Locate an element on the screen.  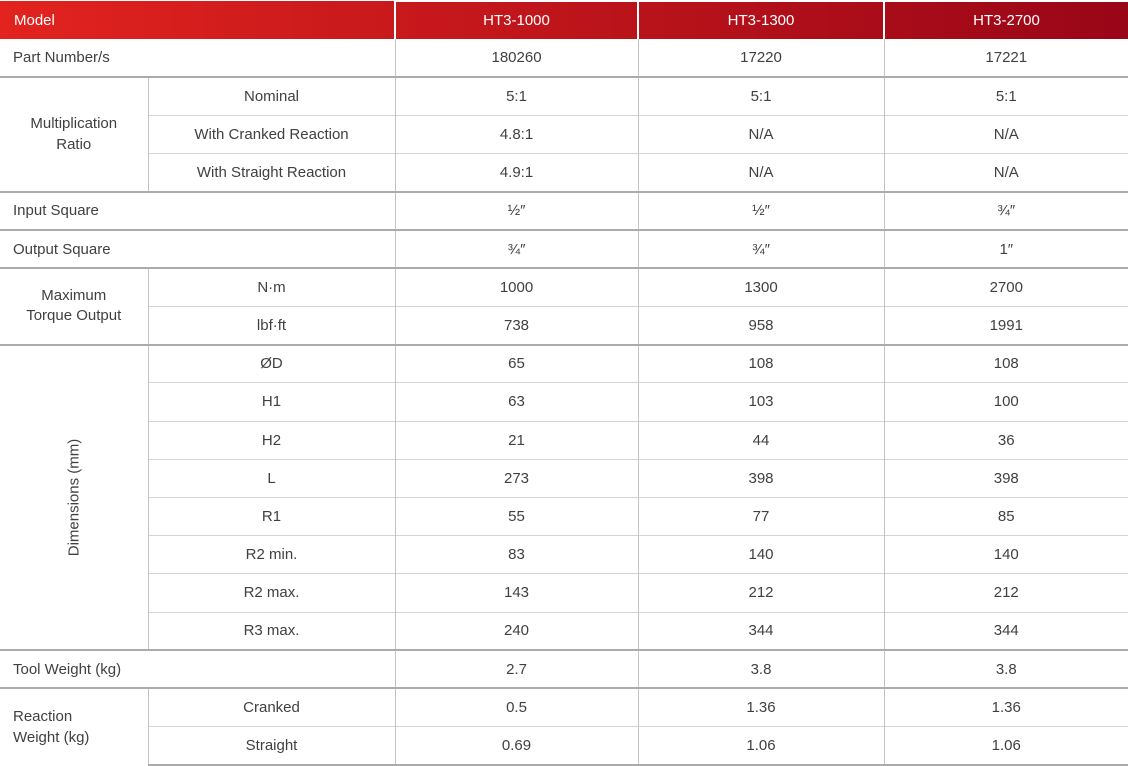
row-dim-h2: H2 21 44 36 is located at coordinates (564, 440).